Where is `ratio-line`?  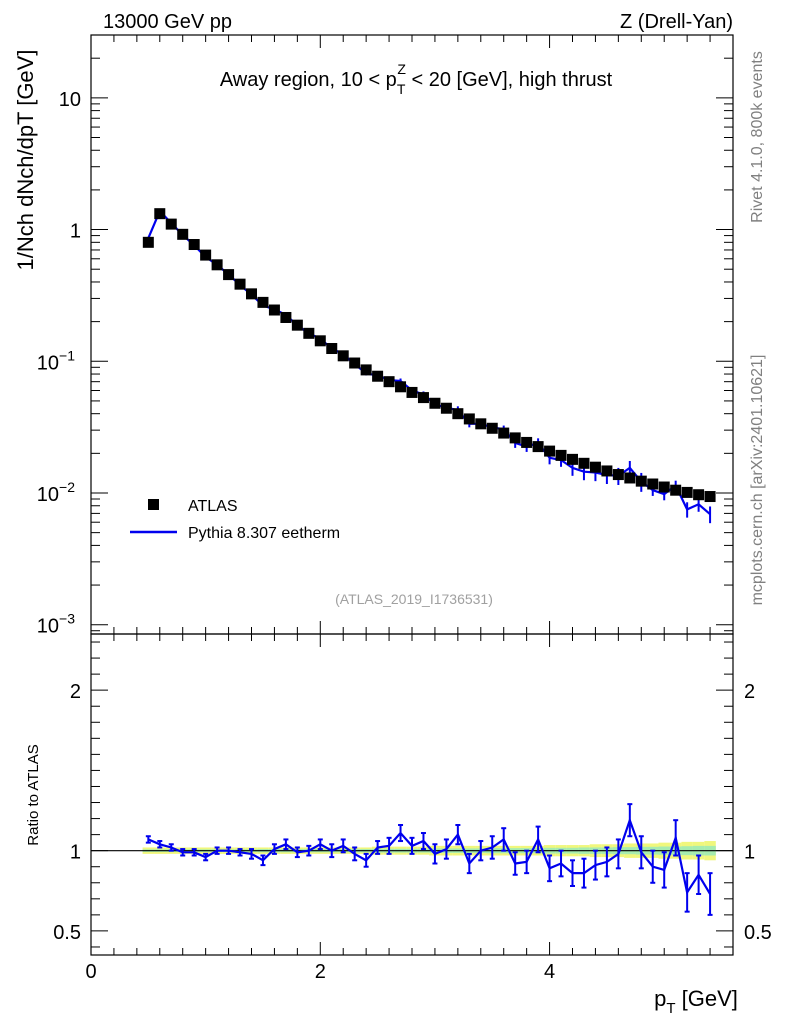 ratio-line is located at coordinates (429, 856).